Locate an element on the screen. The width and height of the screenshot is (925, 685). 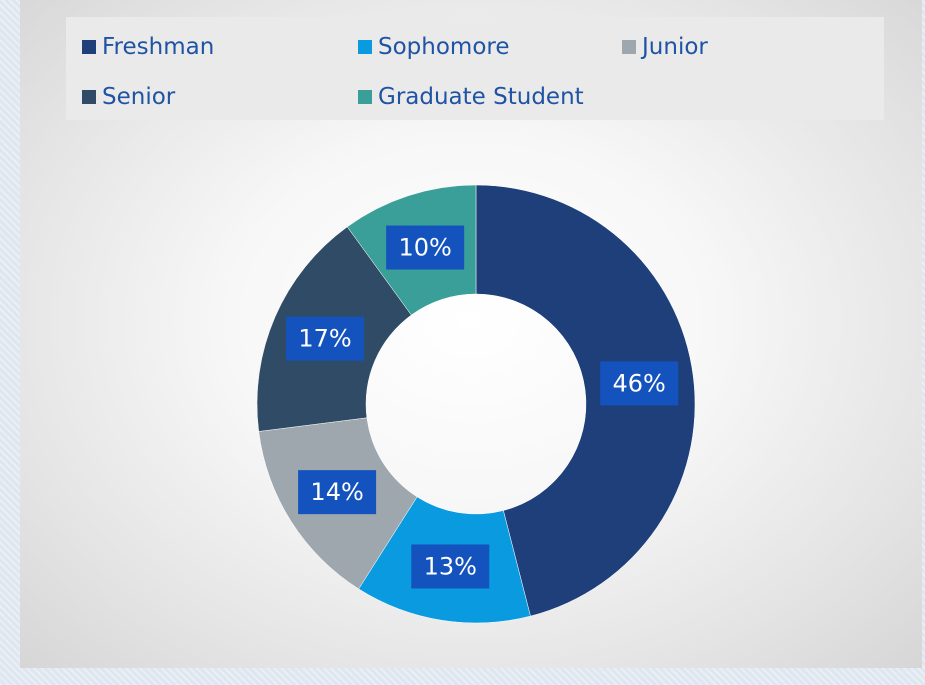
legend-label-senior: Senior is located at coordinates (139, 97).